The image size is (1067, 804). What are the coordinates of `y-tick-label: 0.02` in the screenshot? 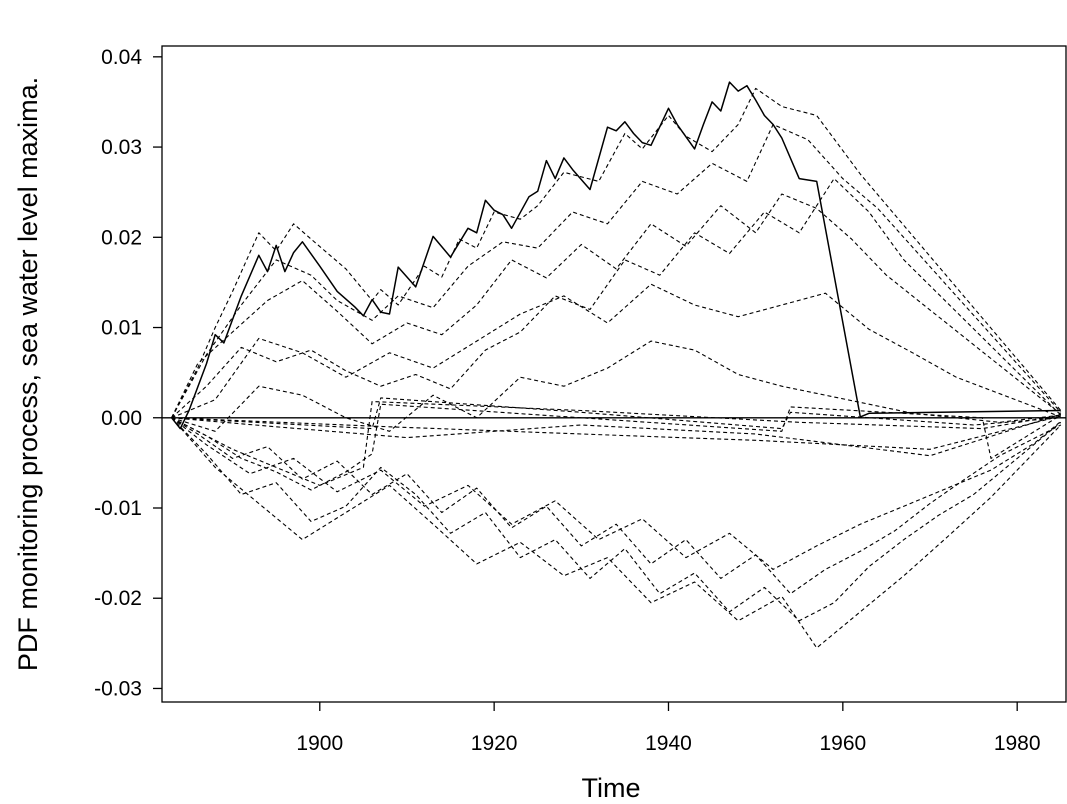 It's located at (121, 237).